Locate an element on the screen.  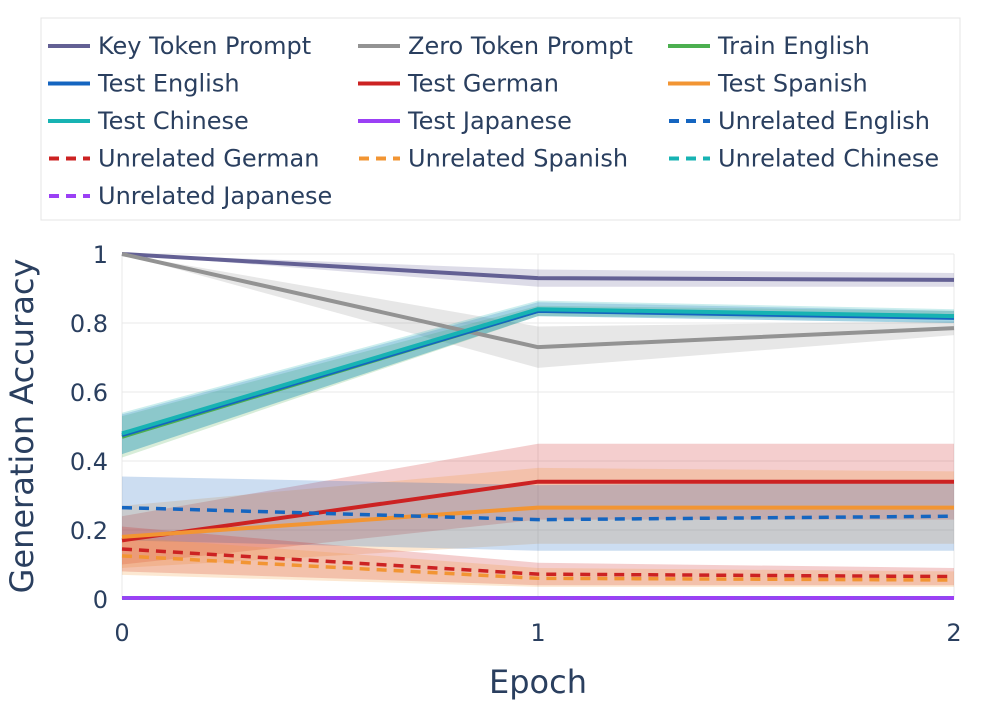
legend-item: Test Japanese is located at coordinates (465, 121).